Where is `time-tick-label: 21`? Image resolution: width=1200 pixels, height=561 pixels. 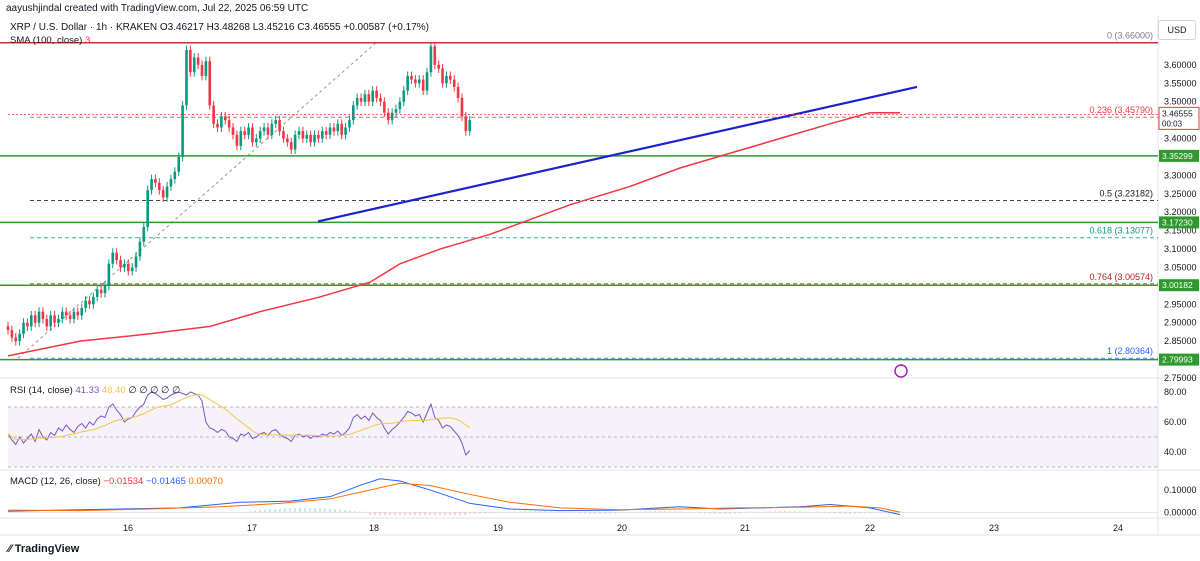
time-tick-label: 21 is located at coordinates (745, 528).